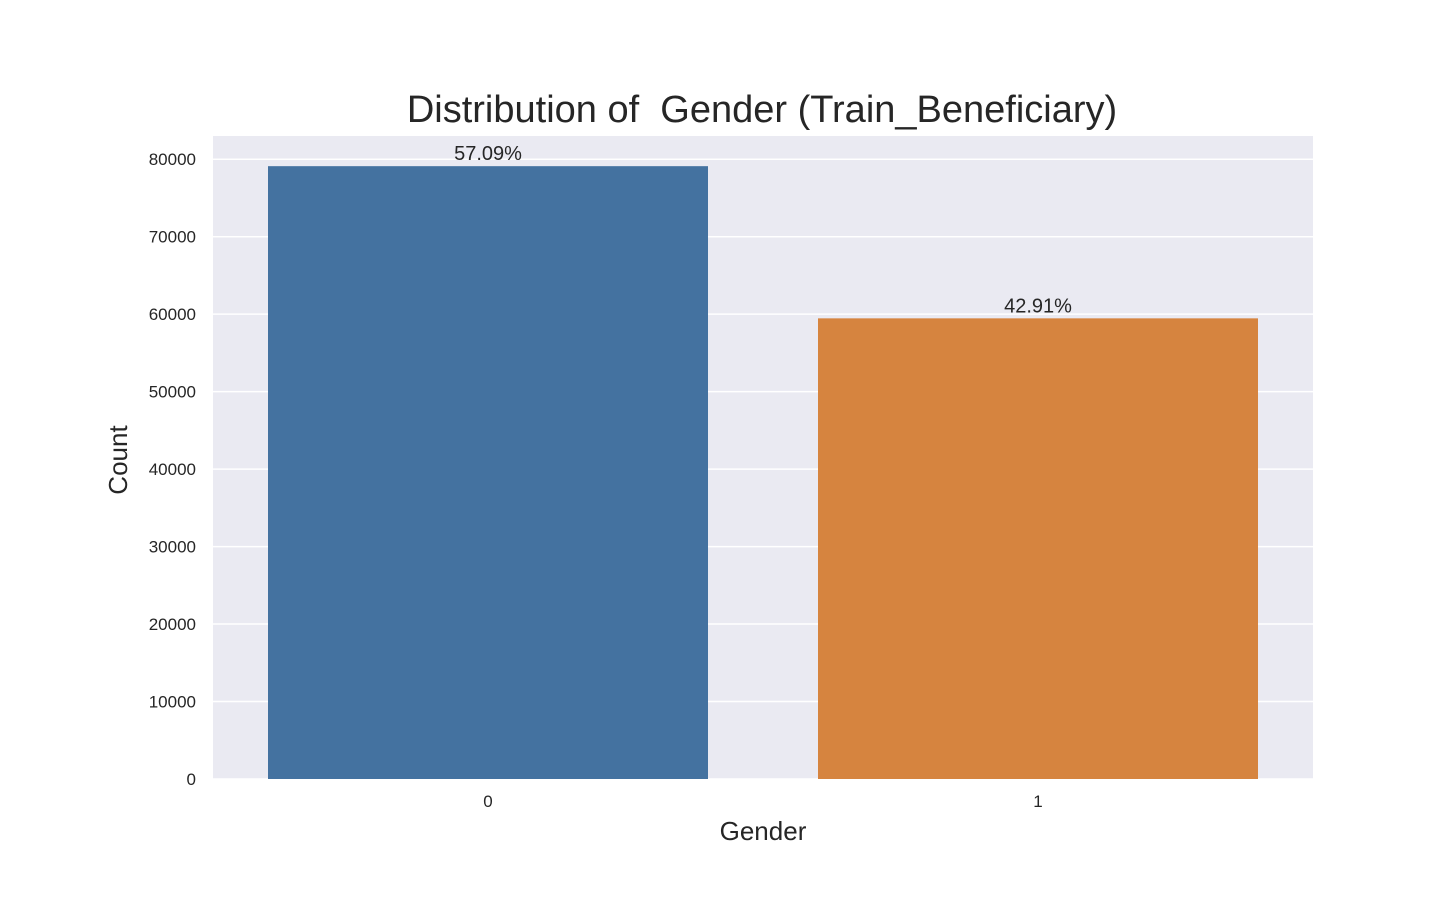  Describe the element at coordinates (488, 154) in the screenshot. I see `data-label: 57.09%` at that location.